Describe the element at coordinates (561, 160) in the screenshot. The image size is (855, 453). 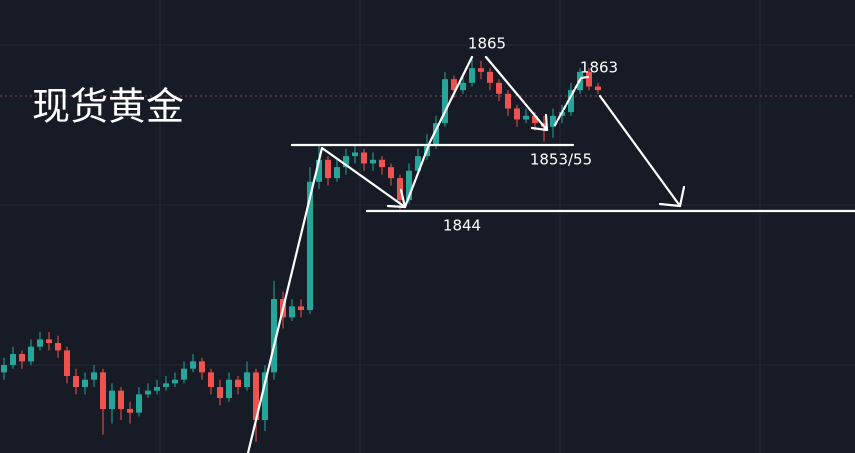
I see `annotation: 1853/55` at that location.